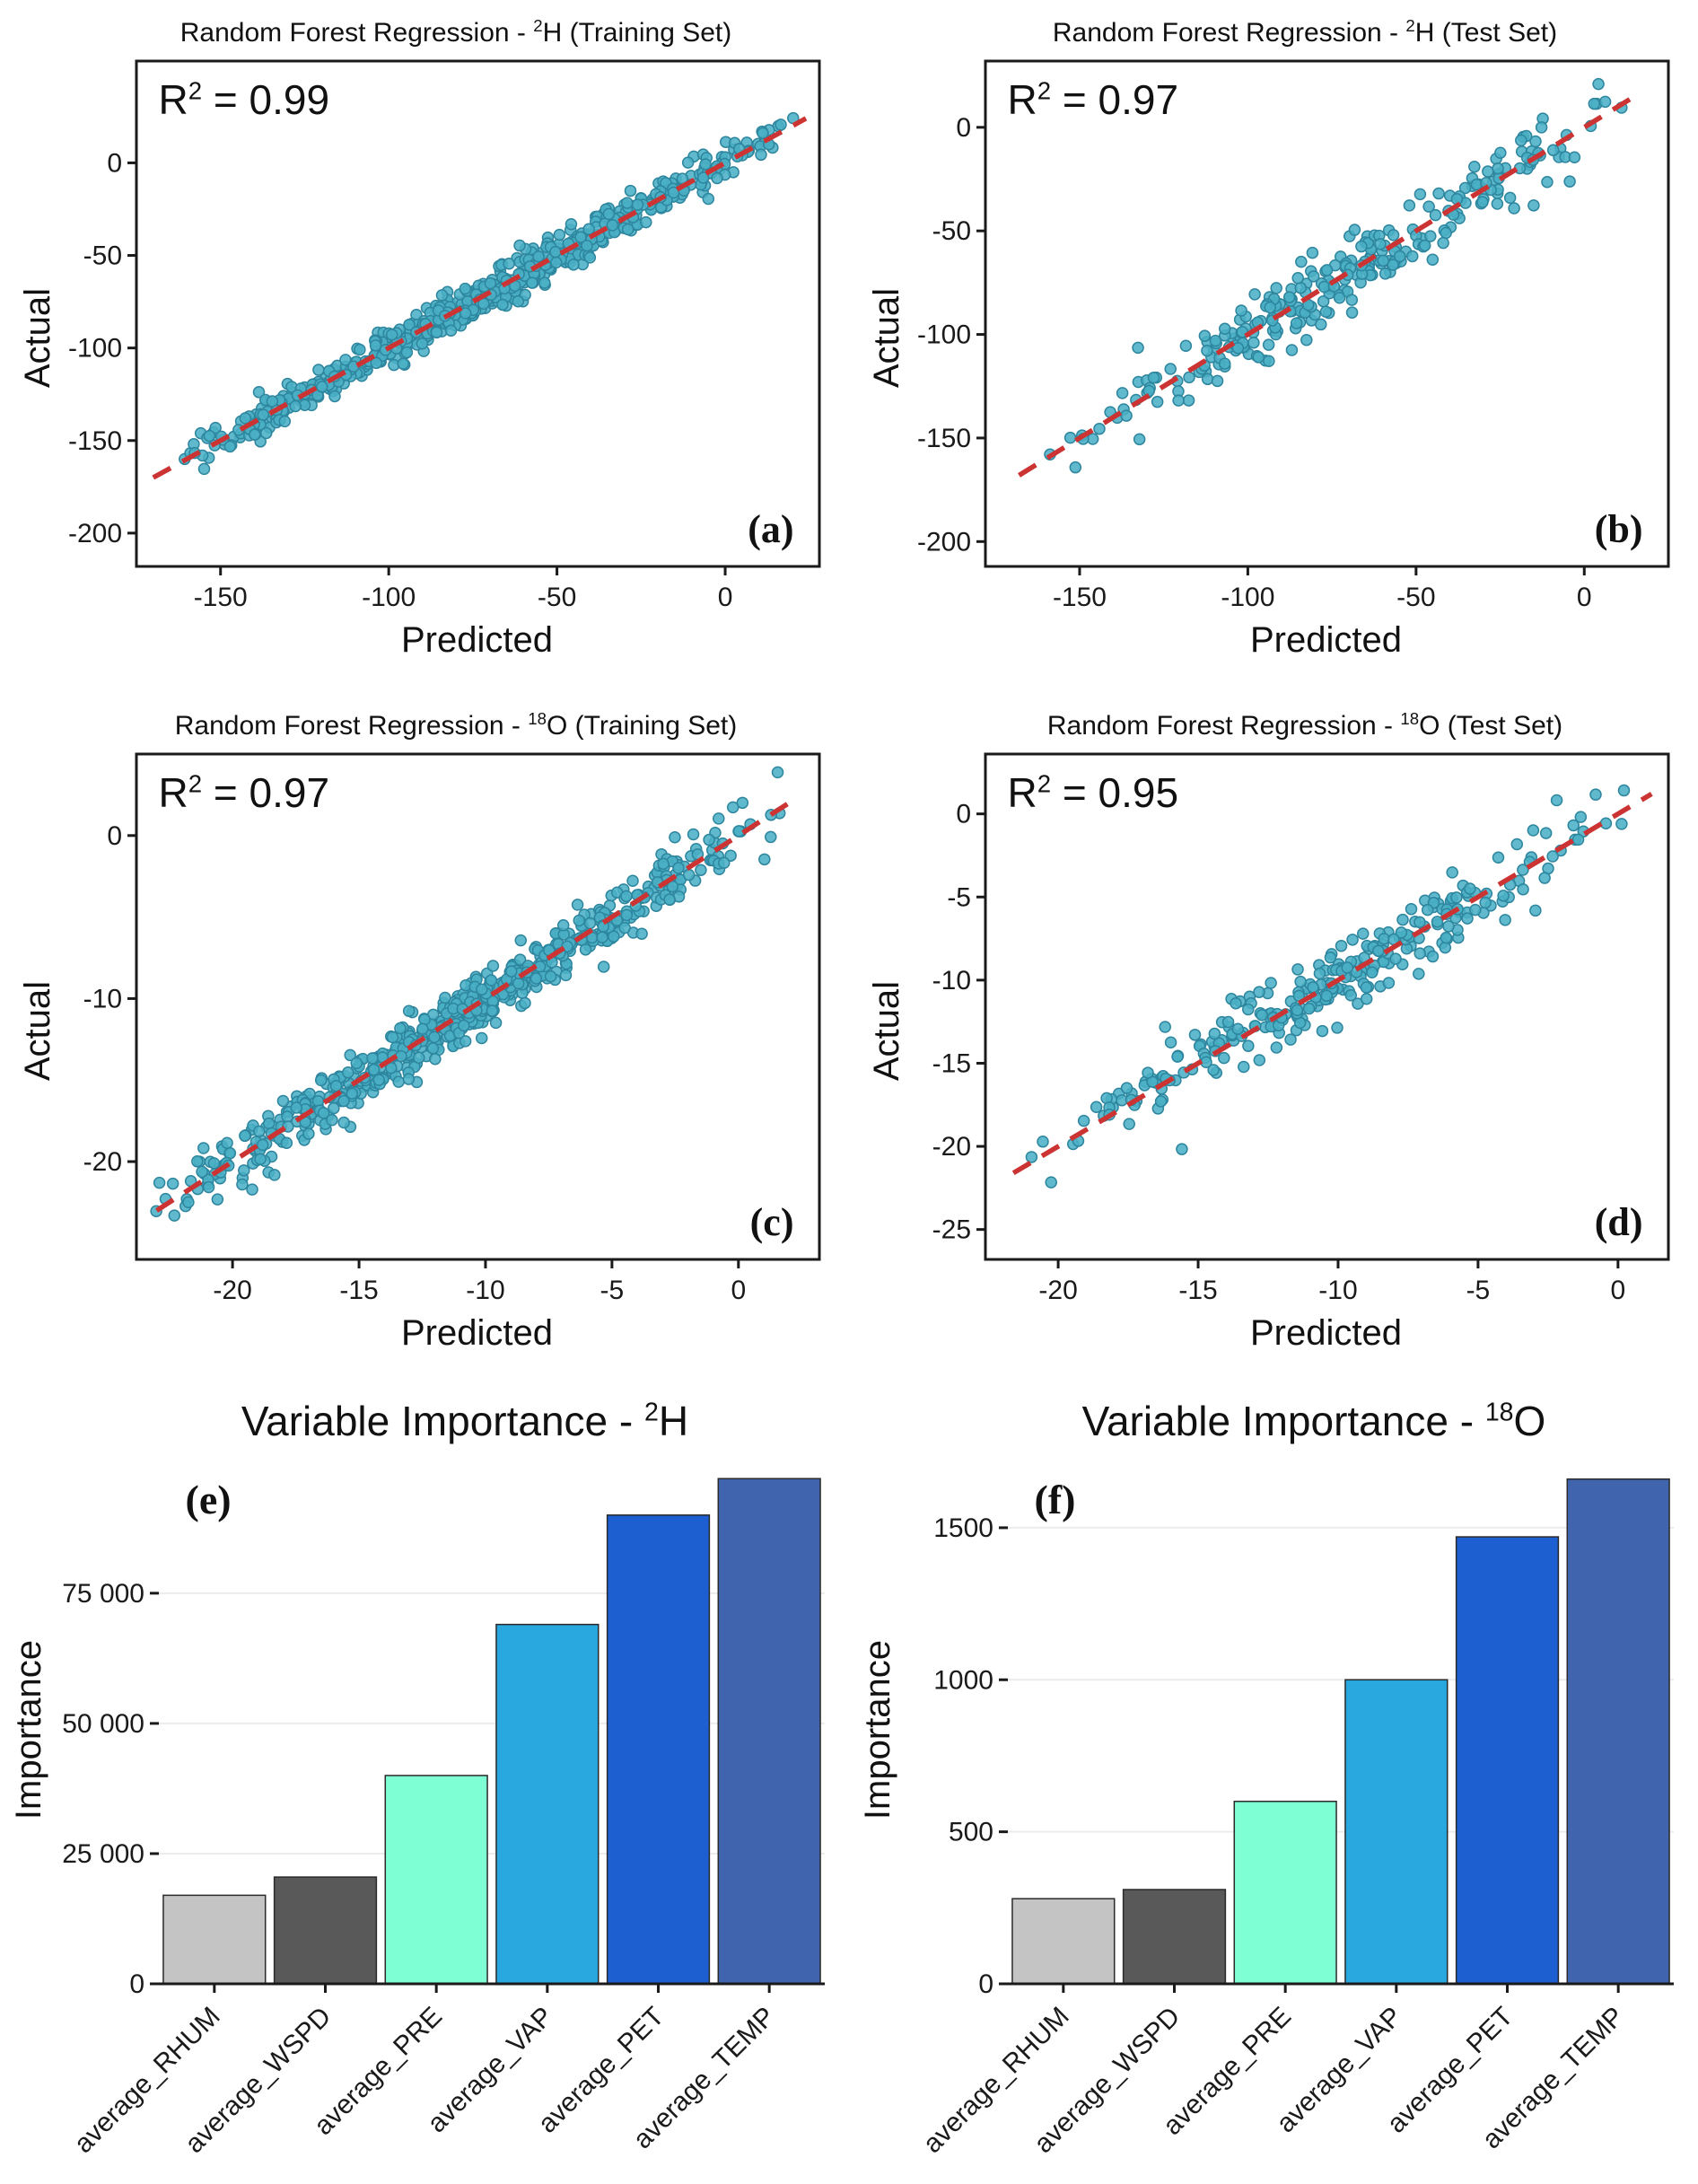 Image resolution: width=1698 pixels, height=2184 pixels. What do you see at coordinates (1093, 793) in the screenshot?
I see `r-squared-annotation: R2 = 0.95` at bounding box center [1093, 793].